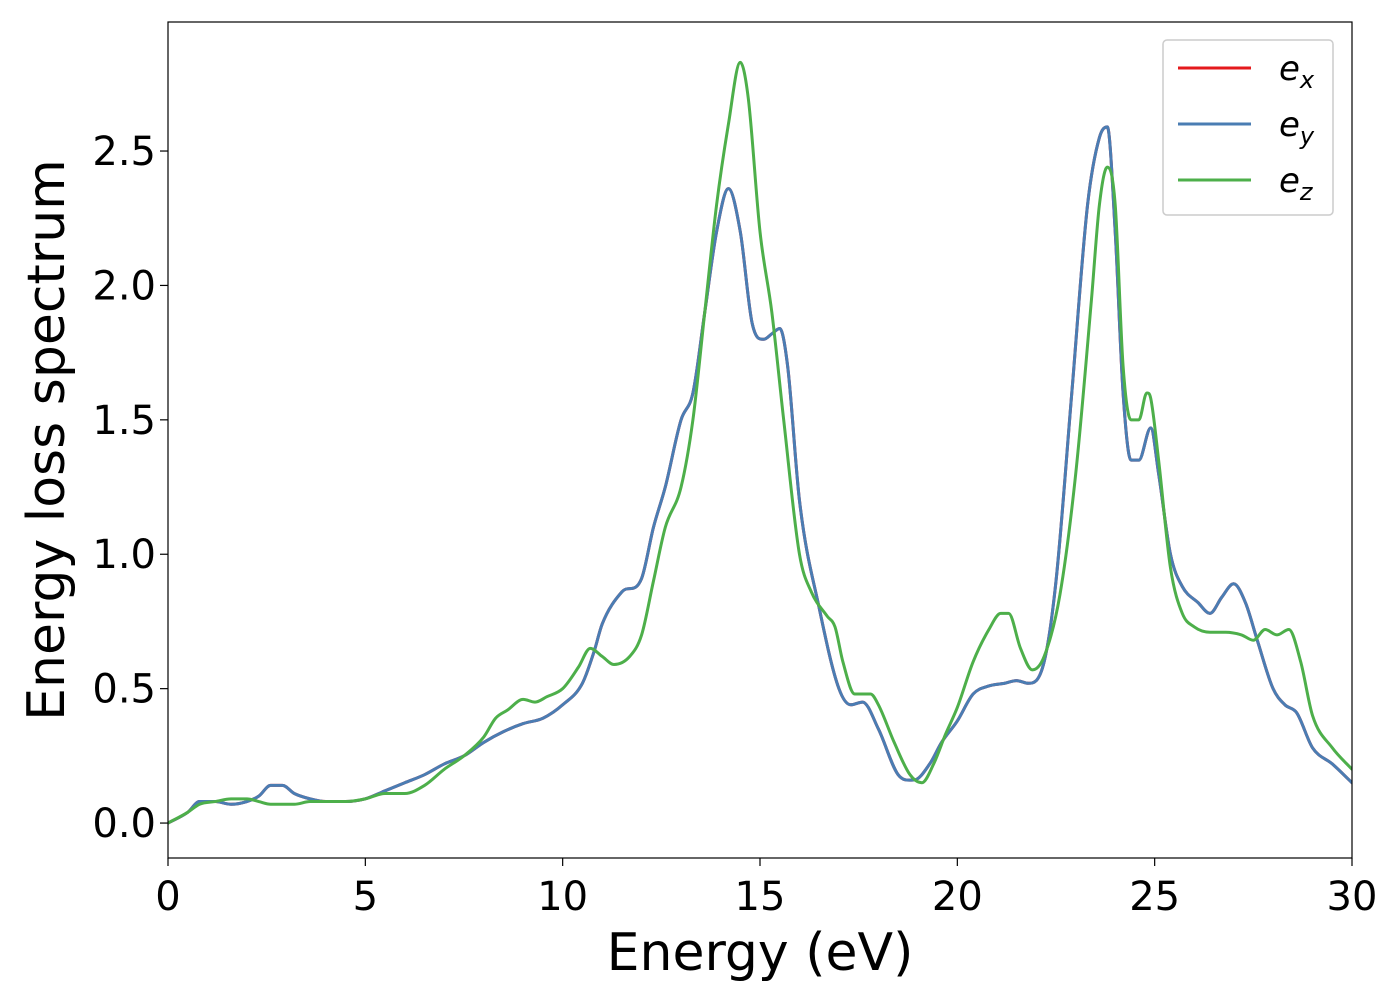 Image resolution: width=1400 pixels, height=1000 pixels. I want to click on y-tick-label: 2.5, so click(124, 152).